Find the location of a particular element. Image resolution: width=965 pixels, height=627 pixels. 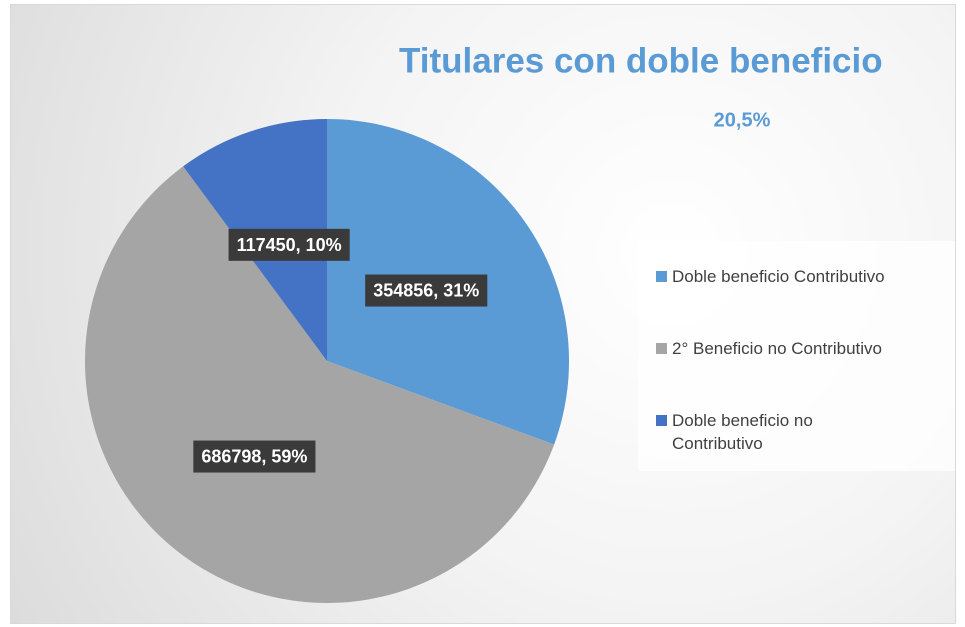

data-label: 354856, 31% is located at coordinates (426, 290).